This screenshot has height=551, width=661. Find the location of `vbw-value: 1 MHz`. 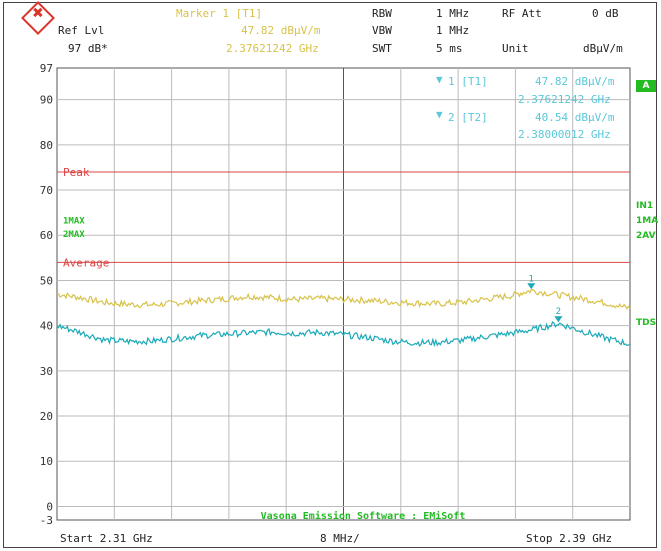

vbw-value: 1 MHz is located at coordinates (453, 30).